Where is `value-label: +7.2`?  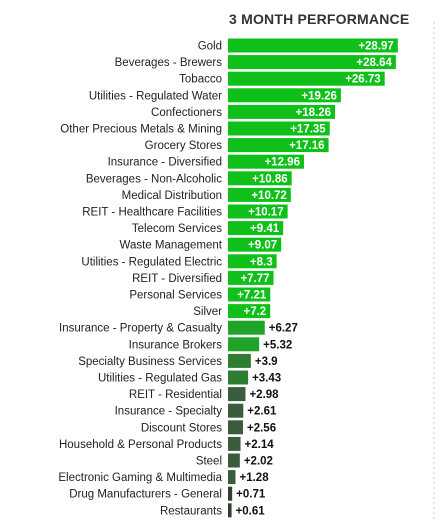 value-label: +7.2 is located at coordinates (255, 312).